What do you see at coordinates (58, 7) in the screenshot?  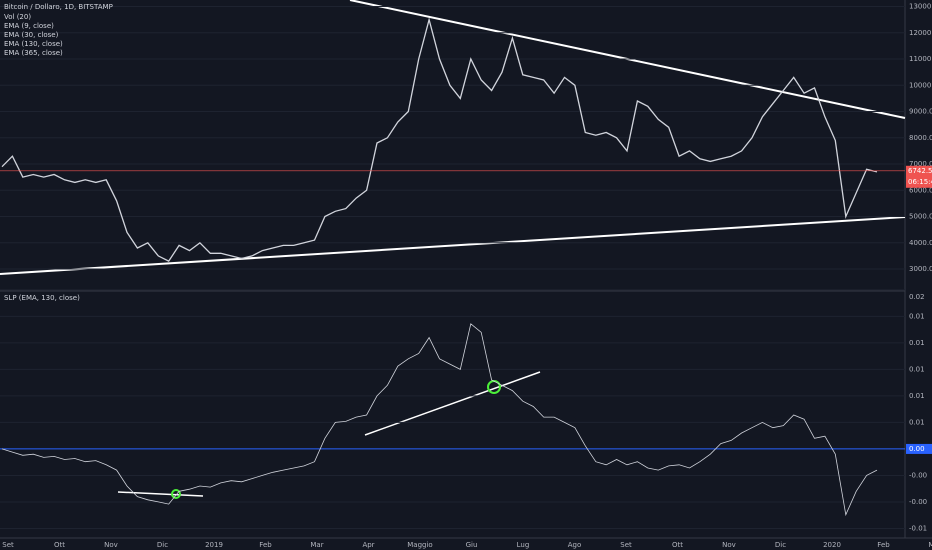 I see `symbol-title: Bitcoin / Dollaro, 1D, BITSTAMP` at bounding box center [58, 7].